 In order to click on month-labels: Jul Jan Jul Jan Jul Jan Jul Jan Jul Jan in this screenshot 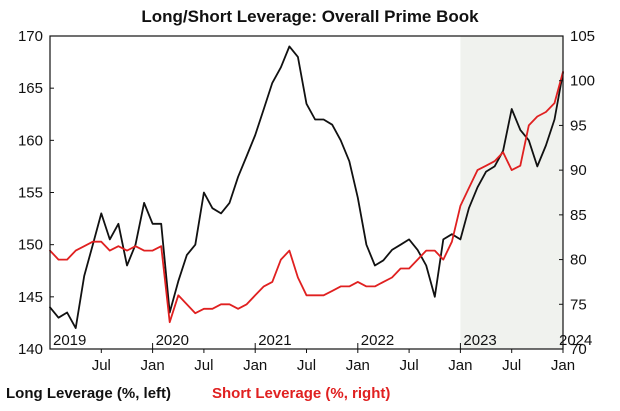, I will do `click(333, 361)`.